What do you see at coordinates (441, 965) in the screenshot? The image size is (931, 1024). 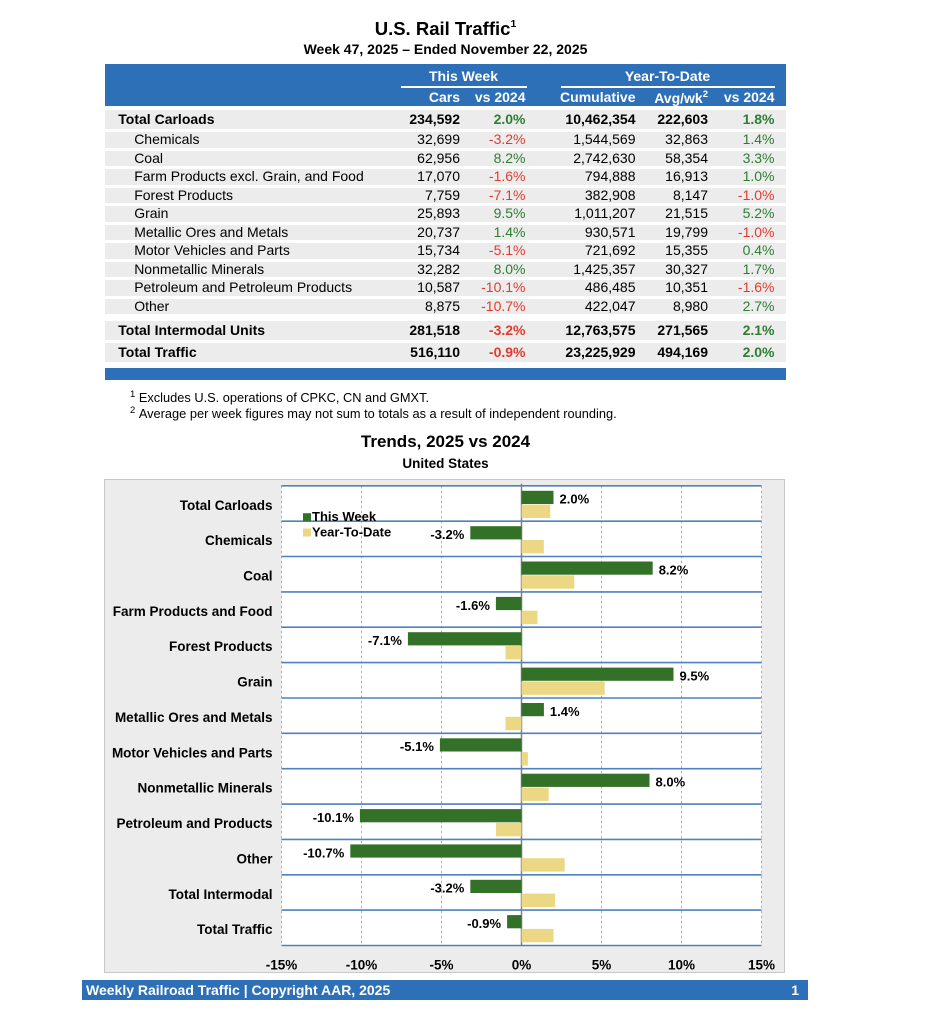 I see `svg-text: -5%` at bounding box center [441, 965].